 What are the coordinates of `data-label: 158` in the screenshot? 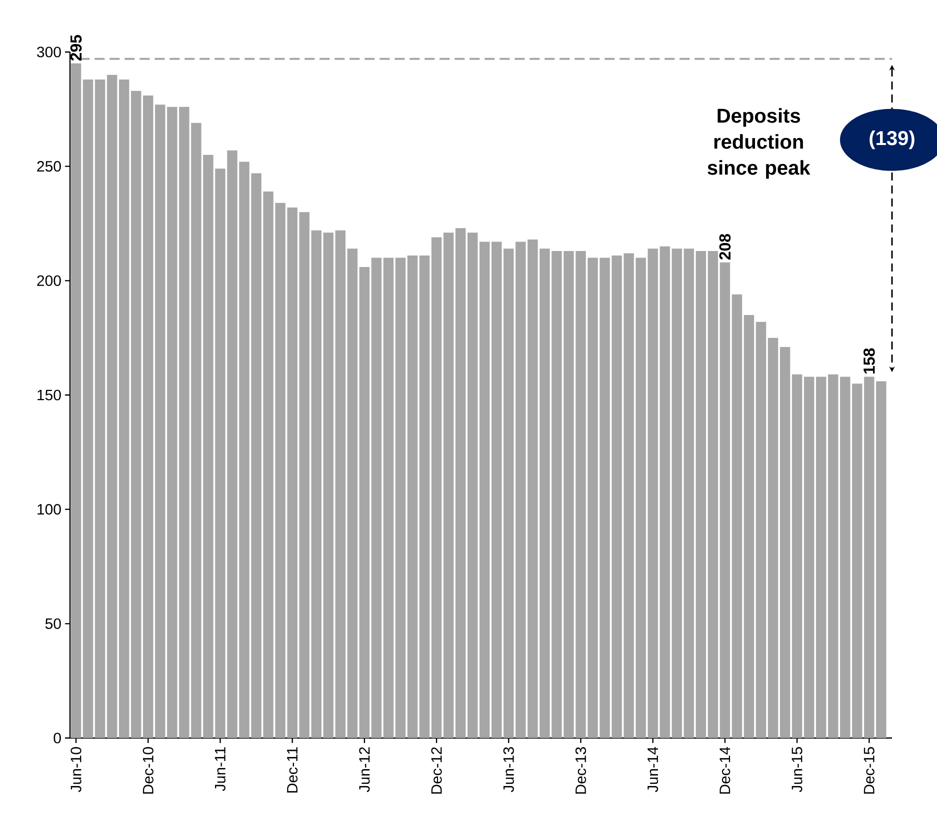 It's located at (869, 361).